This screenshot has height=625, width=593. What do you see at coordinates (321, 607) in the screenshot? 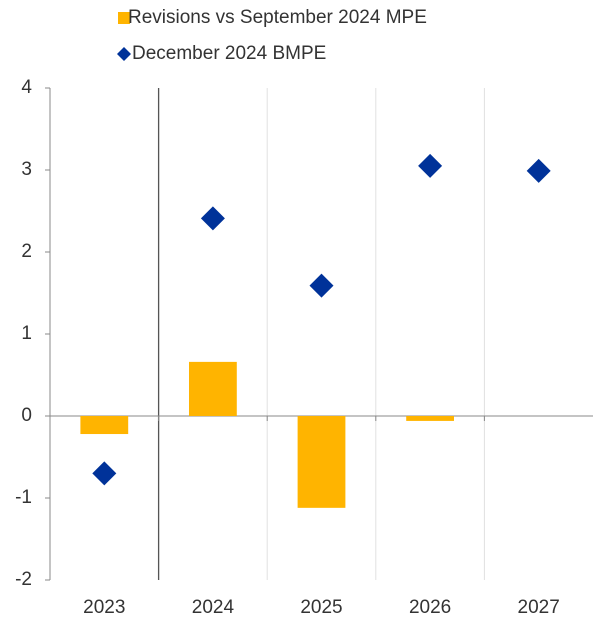
I see `x-tick-label: 2025` at bounding box center [321, 607].